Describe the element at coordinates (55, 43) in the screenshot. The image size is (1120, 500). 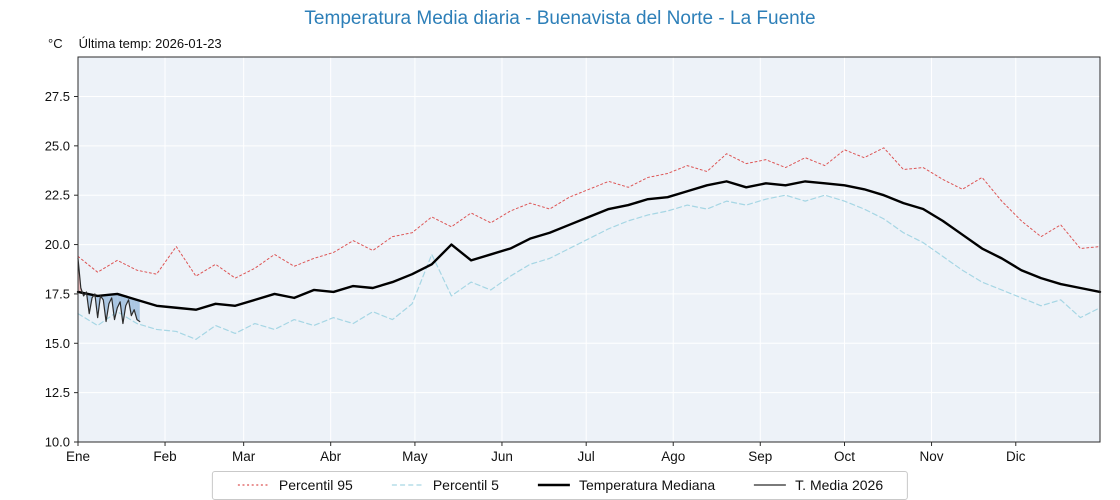
I see `y-axis-unit-label: °C` at that location.